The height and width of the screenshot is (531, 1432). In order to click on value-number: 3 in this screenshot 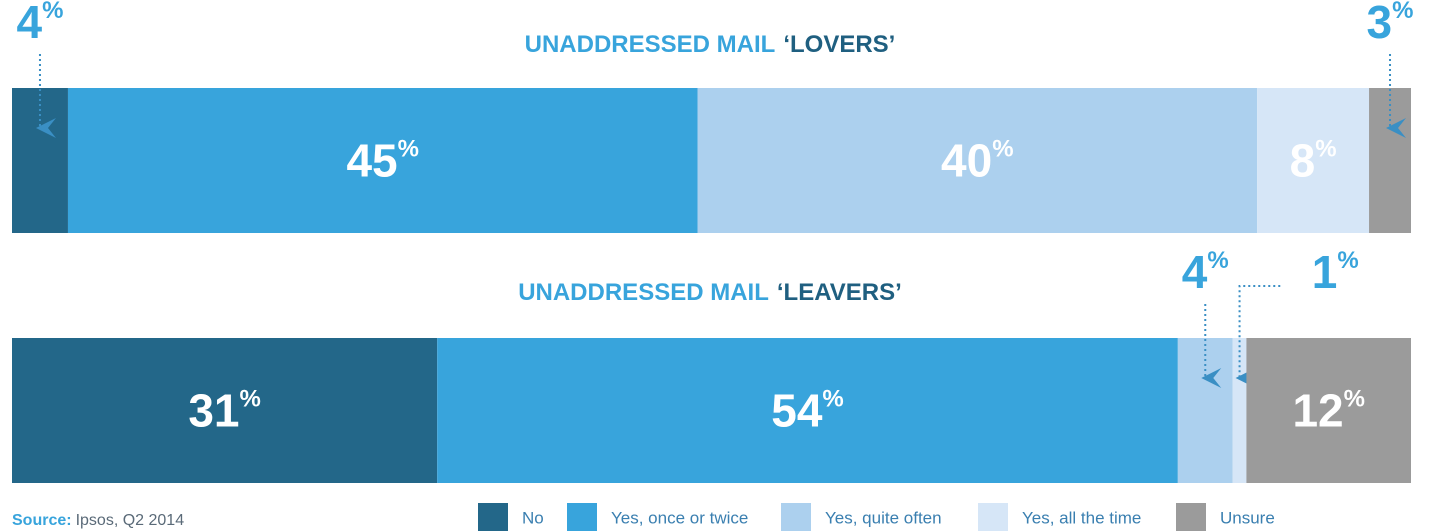, I will do `click(1380, 24)`.